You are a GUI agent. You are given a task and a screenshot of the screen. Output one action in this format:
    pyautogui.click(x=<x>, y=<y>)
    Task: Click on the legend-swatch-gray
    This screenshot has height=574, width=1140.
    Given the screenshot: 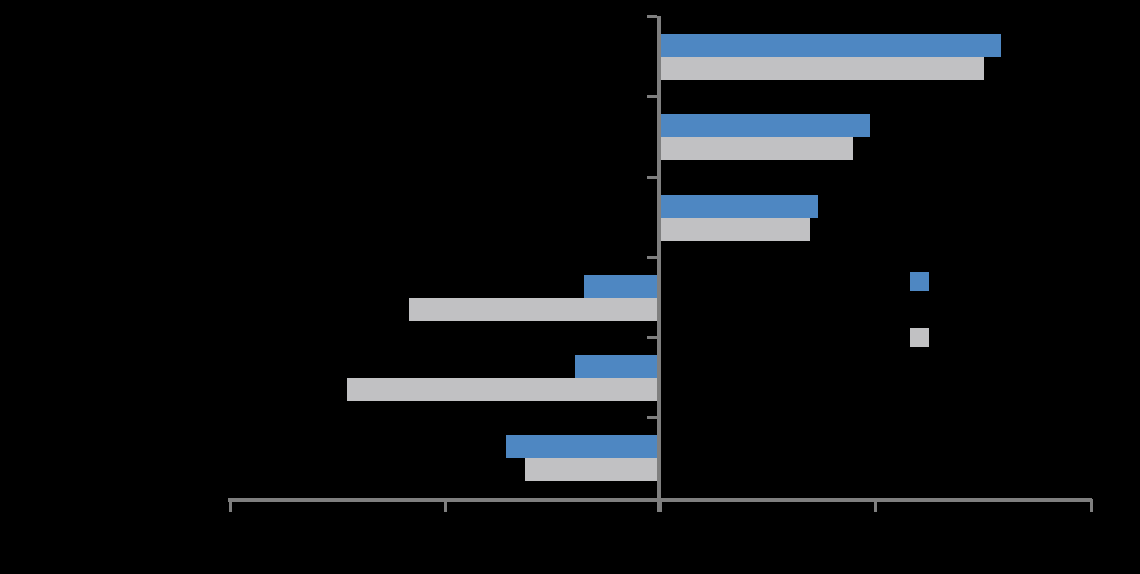 What is the action you would take?
    pyautogui.click(x=919, y=337)
    